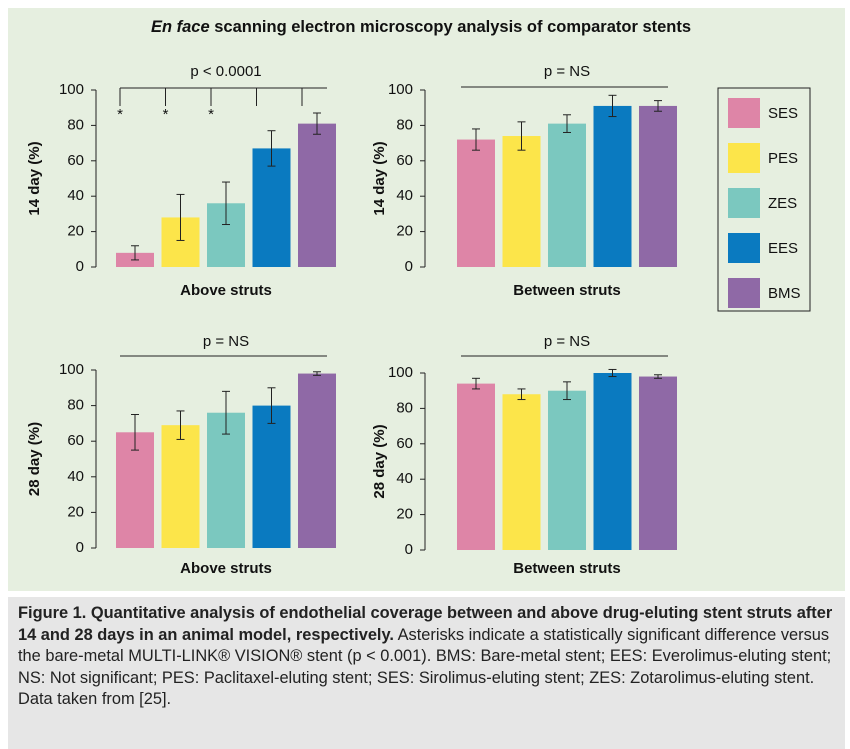 This screenshot has height=749, width=850. Describe the element at coordinates (783, 113) in the screenshot. I see `legend-label: SES` at that location.